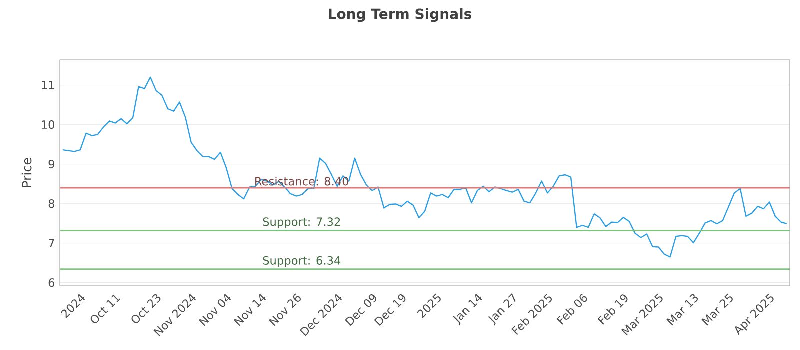 This screenshot has height=350, width=800. What do you see at coordinates (48, 85) in the screenshot?
I see `y-tick-label: 11` at bounding box center [48, 85].